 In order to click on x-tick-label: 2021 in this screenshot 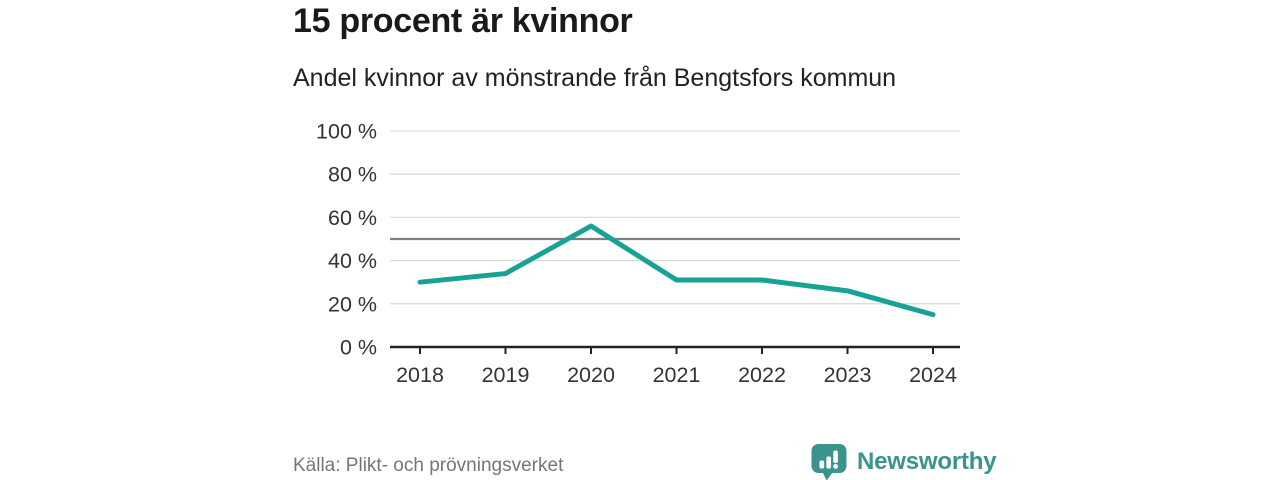, I will do `click(677, 375)`.